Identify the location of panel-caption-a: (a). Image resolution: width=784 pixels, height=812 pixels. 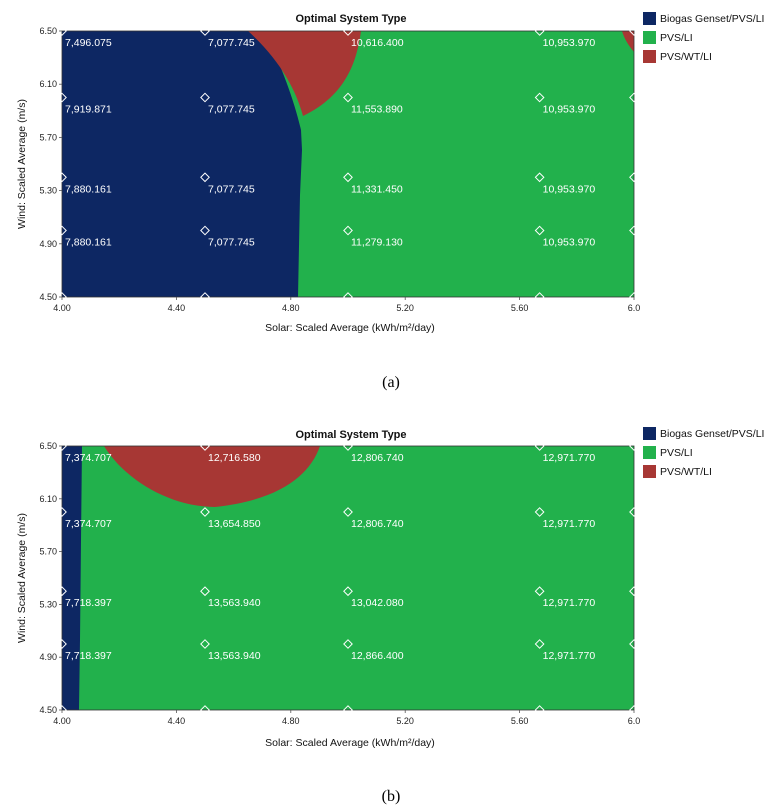
(391, 382).